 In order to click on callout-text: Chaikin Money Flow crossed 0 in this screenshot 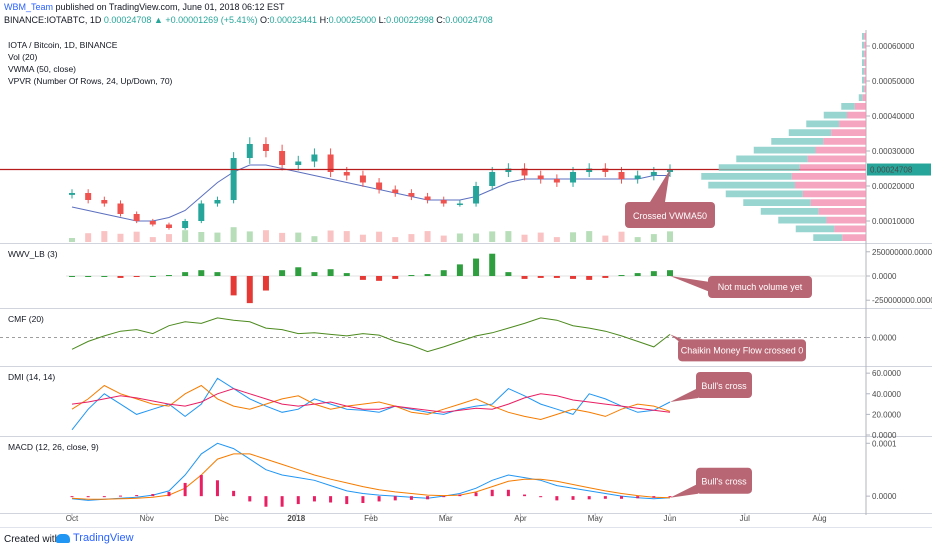, I will do `click(742, 350)`.